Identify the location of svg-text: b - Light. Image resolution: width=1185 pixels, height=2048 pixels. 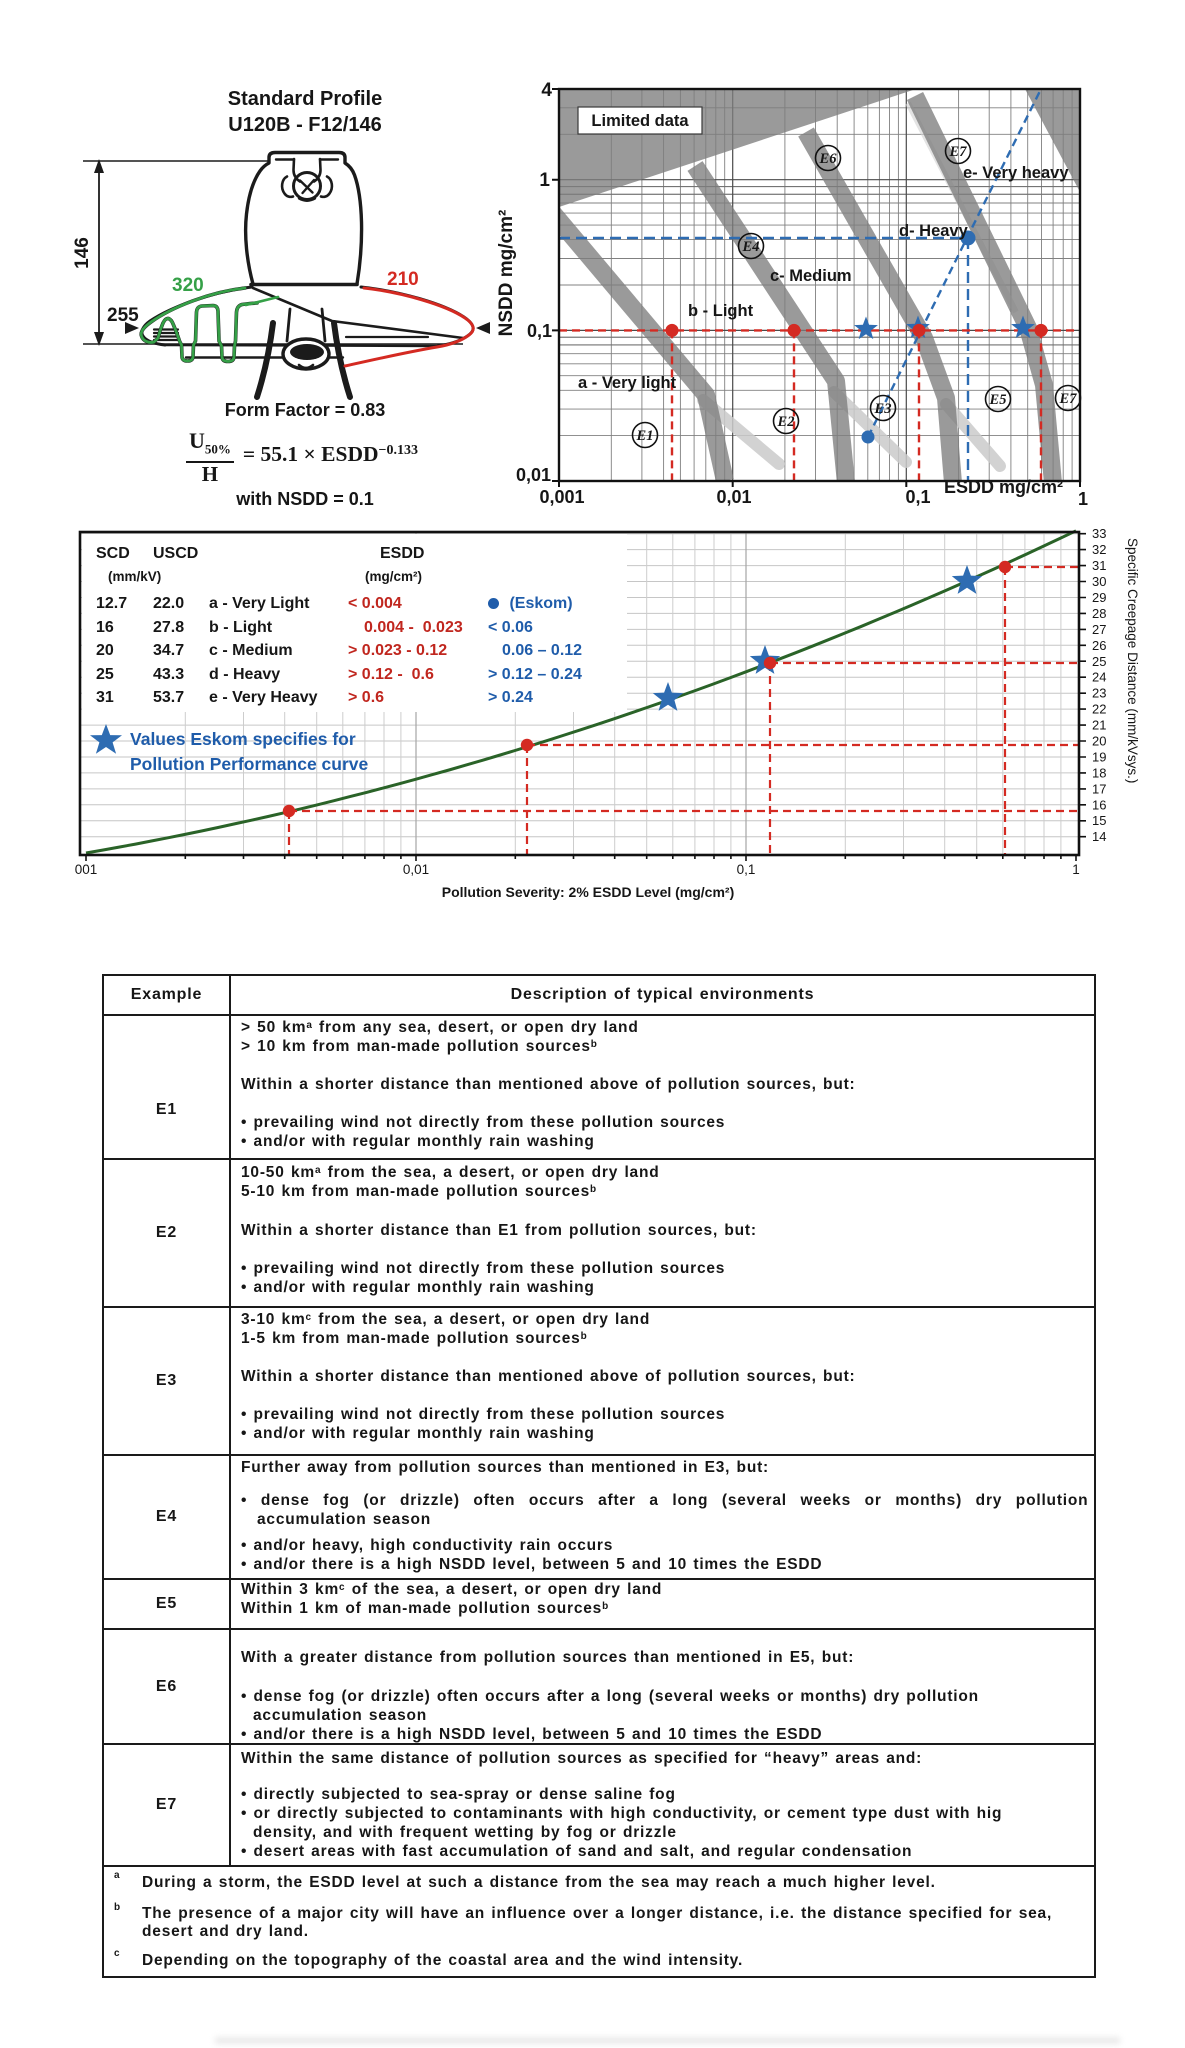
(721, 311).